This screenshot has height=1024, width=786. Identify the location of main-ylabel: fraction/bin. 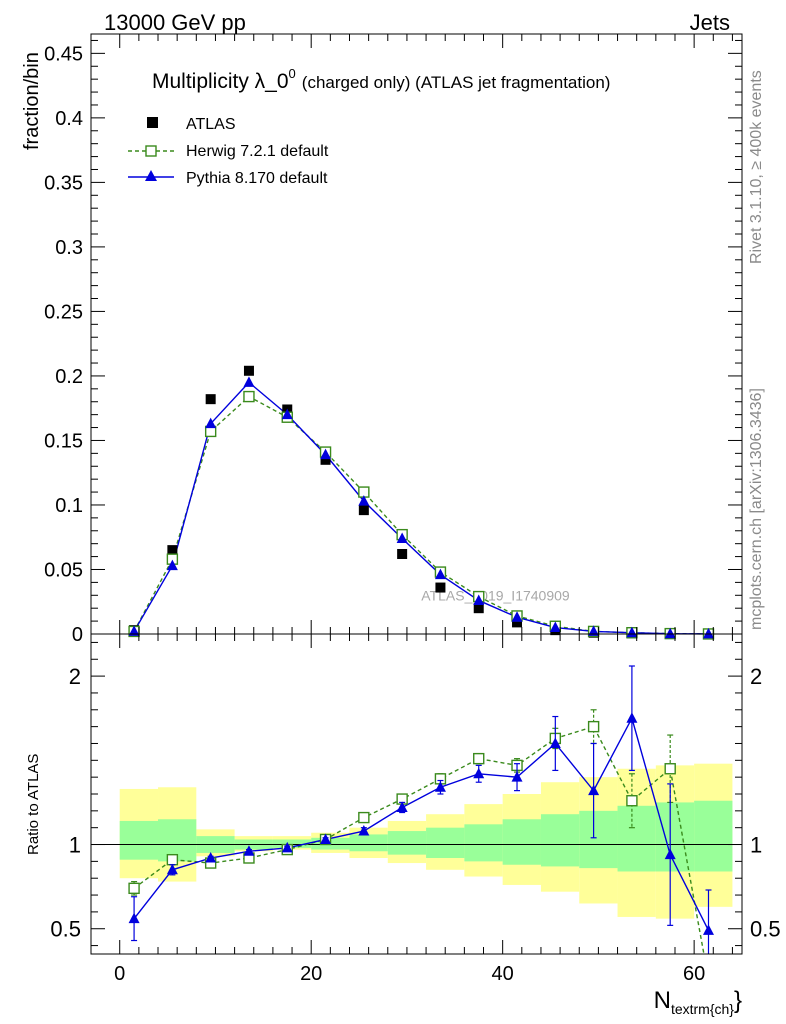
(32, 101).